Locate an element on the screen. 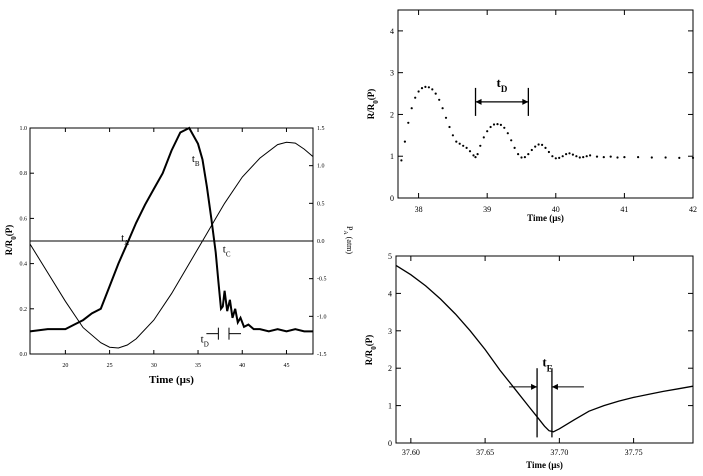  tr-y-tick-label: 2 is located at coordinates (392, 114).